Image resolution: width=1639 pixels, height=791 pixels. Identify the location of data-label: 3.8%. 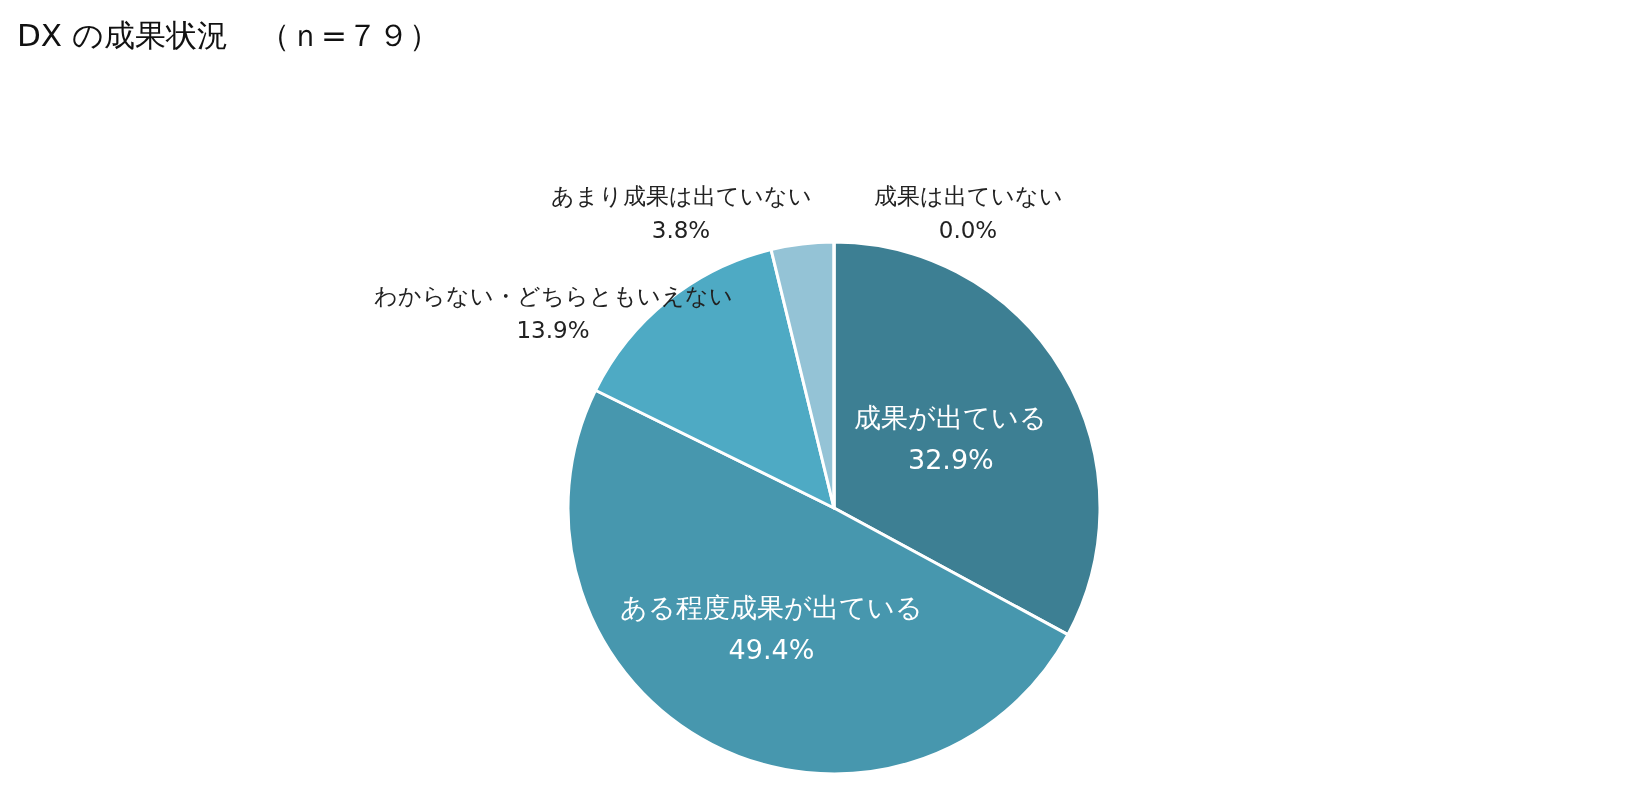
(681, 230).